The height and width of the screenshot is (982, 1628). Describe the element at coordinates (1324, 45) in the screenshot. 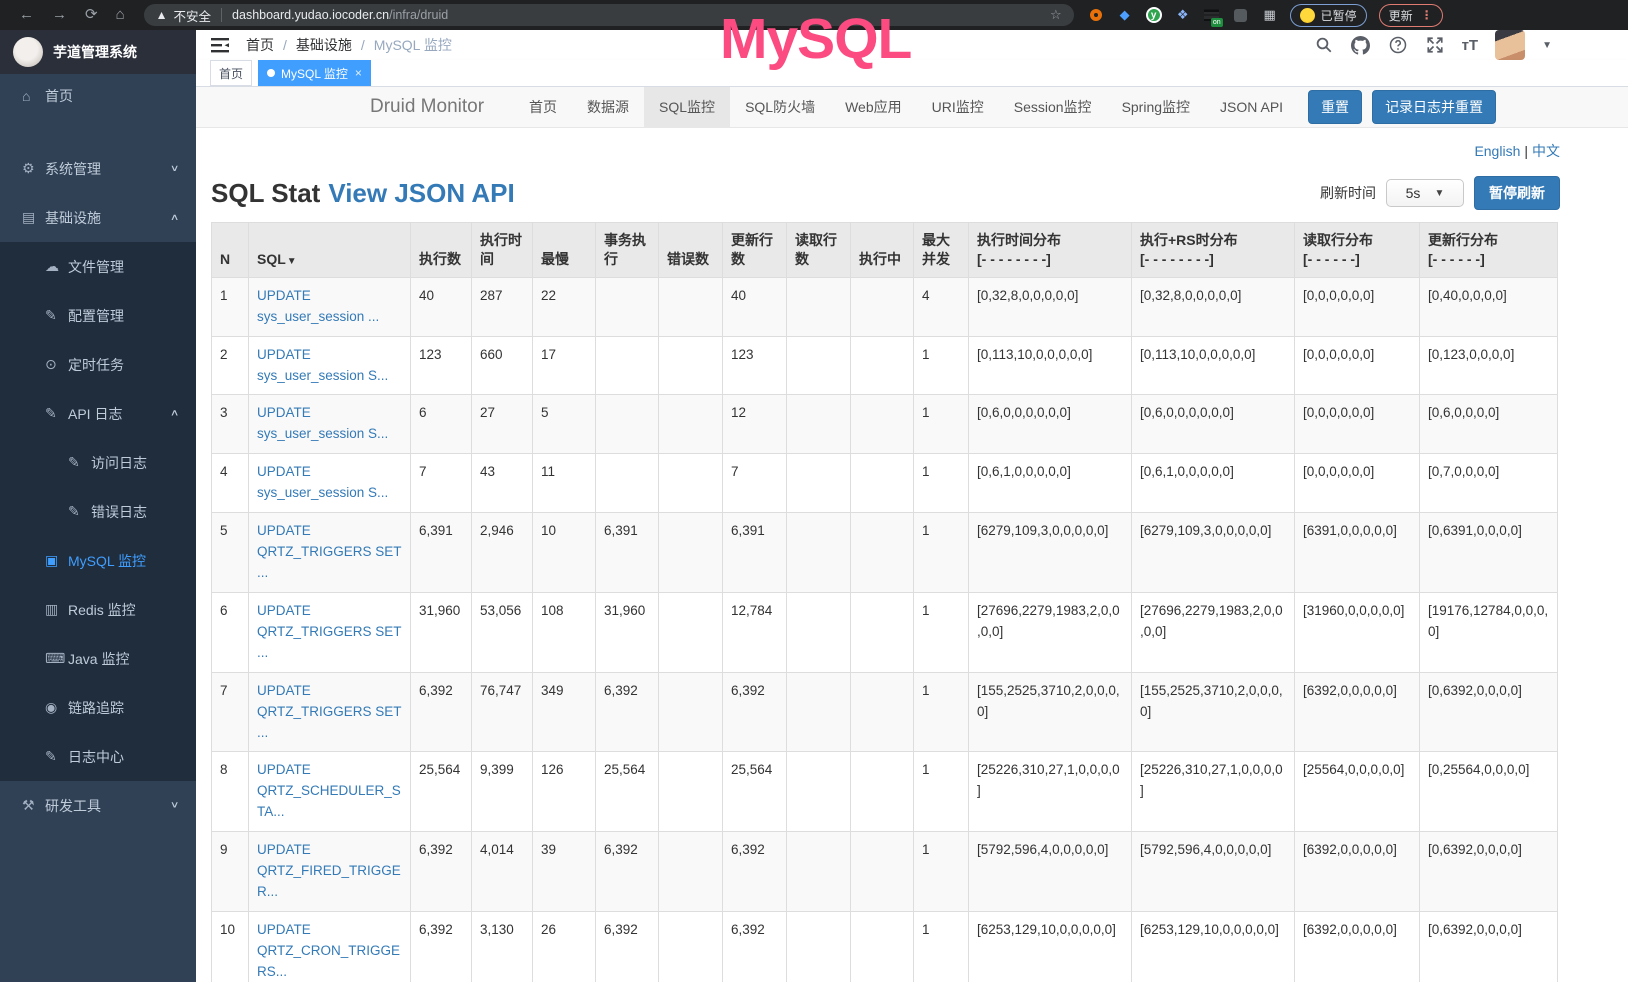

I see `search-icon` at that location.